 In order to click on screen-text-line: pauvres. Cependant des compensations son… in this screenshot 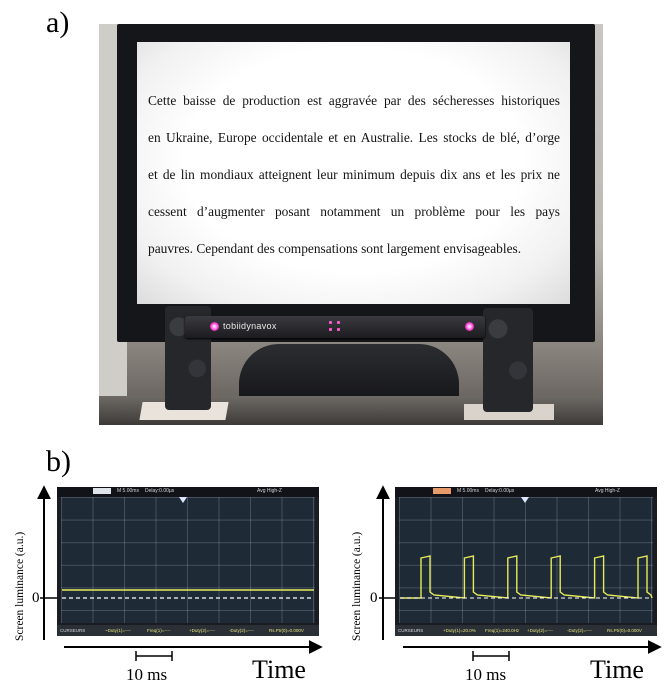, I will do `click(335, 248)`.